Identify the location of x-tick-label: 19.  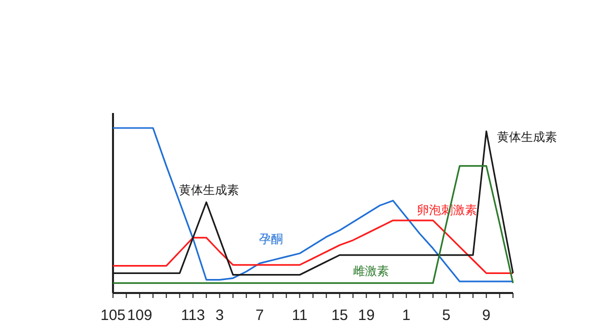
(366, 315).